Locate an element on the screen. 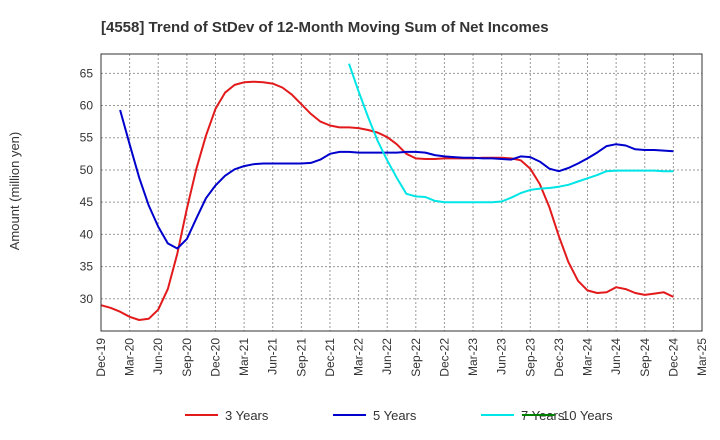  x-tick-label: Mar-21 is located at coordinates (244, 357).